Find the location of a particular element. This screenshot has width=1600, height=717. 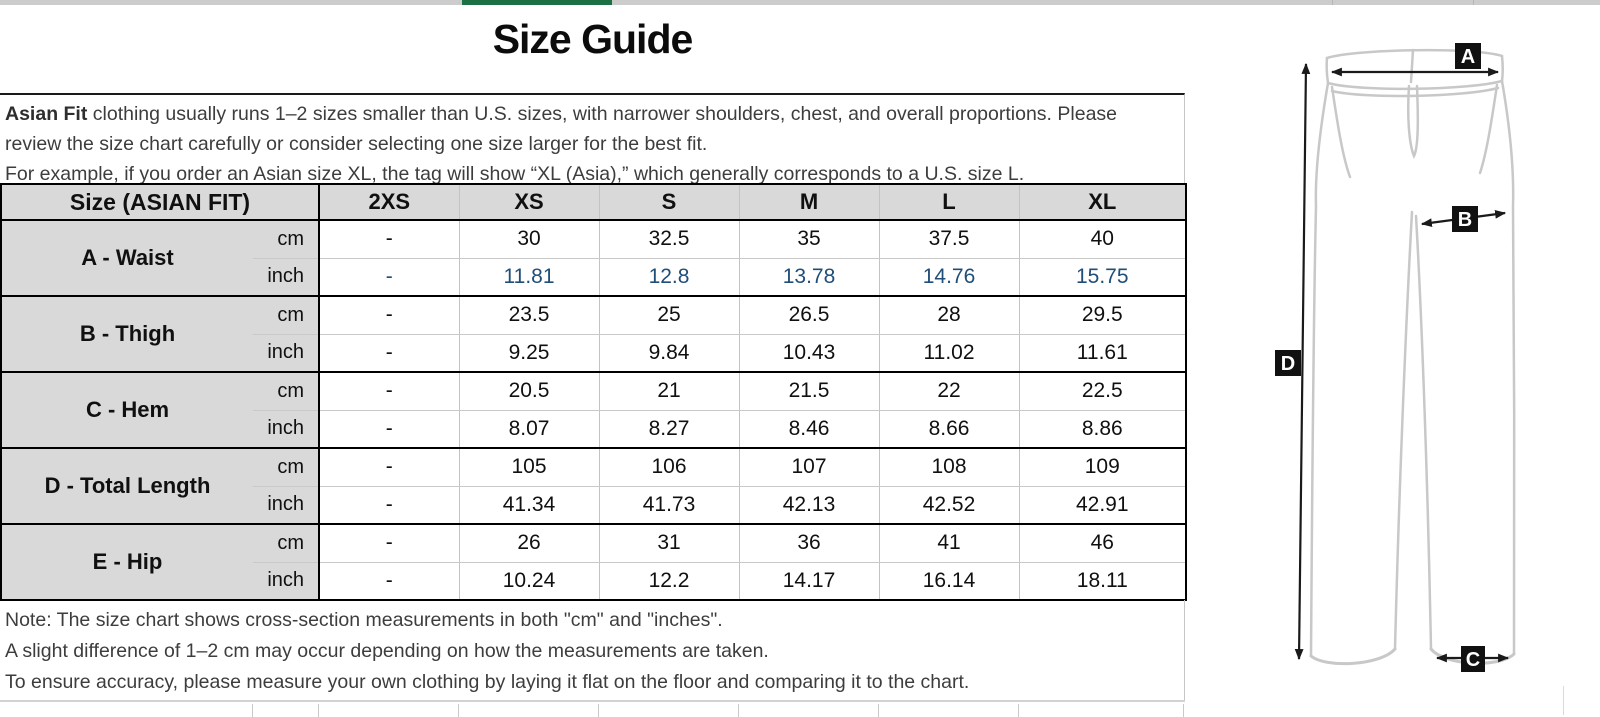

label-c-box is located at coordinates (1473, 659).